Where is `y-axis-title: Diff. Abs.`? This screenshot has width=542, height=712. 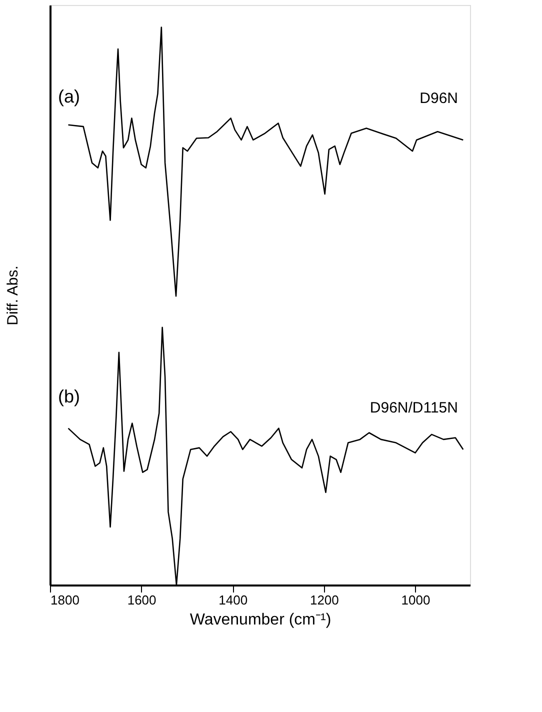
y-axis-title: Diff. Abs. is located at coordinates (13, 296).